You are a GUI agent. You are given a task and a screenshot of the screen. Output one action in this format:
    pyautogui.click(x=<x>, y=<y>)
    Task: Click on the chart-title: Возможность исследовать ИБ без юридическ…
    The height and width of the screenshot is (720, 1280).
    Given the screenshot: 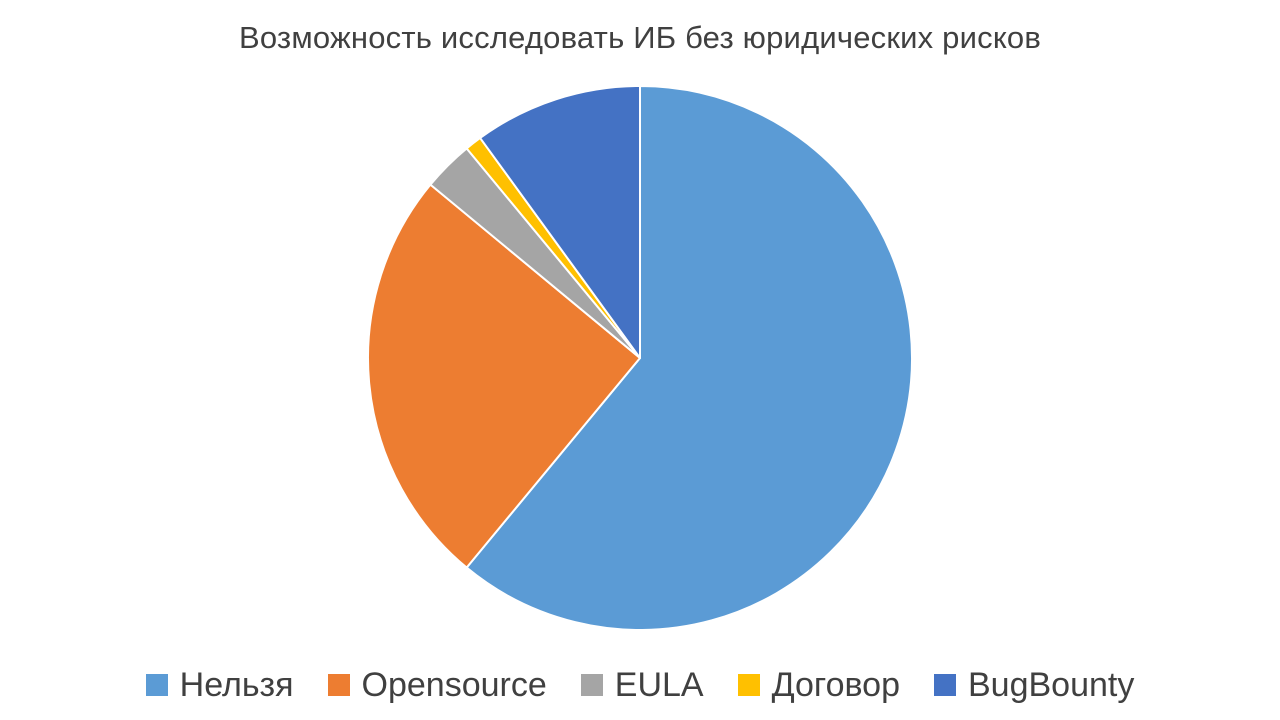 What is the action you would take?
    pyautogui.click(x=640, y=37)
    